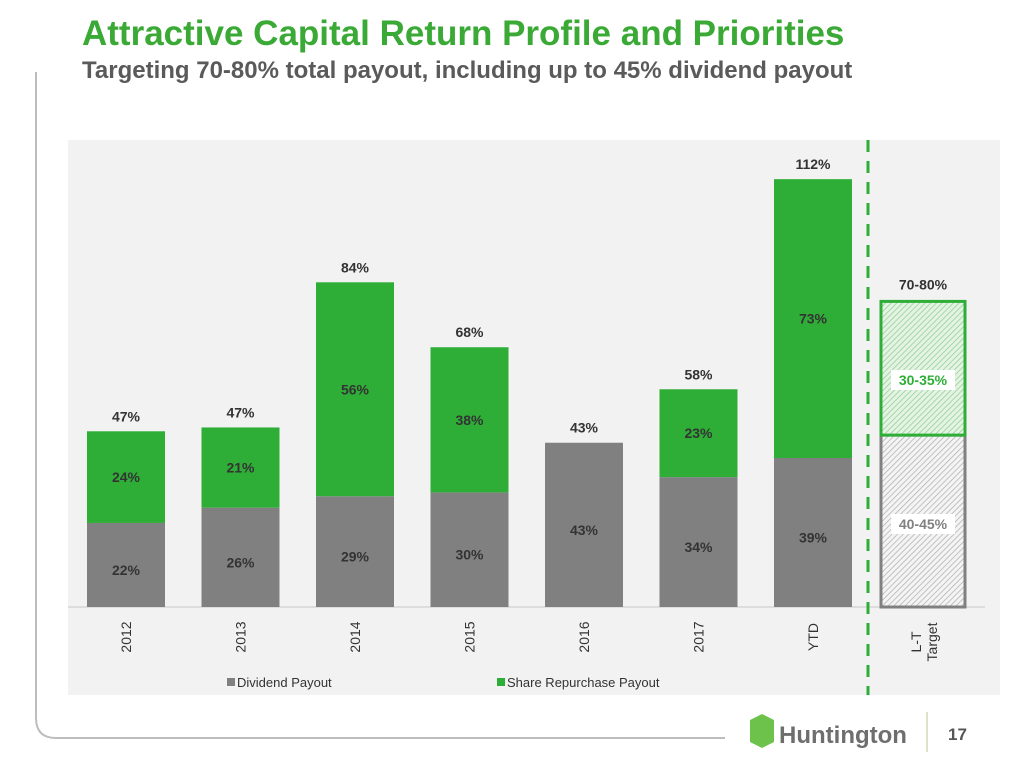 This screenshot has width=1024, height=768. Describe the element at coordinates (241, 636) in the screenshot. I see `x-tick-label: 2013` at that location.